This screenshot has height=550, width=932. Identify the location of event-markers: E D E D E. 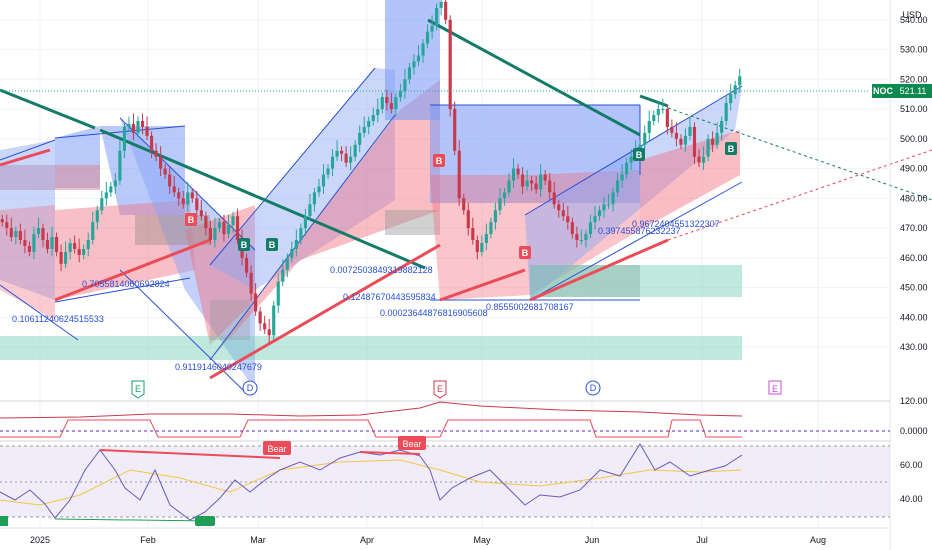
(456, 389).